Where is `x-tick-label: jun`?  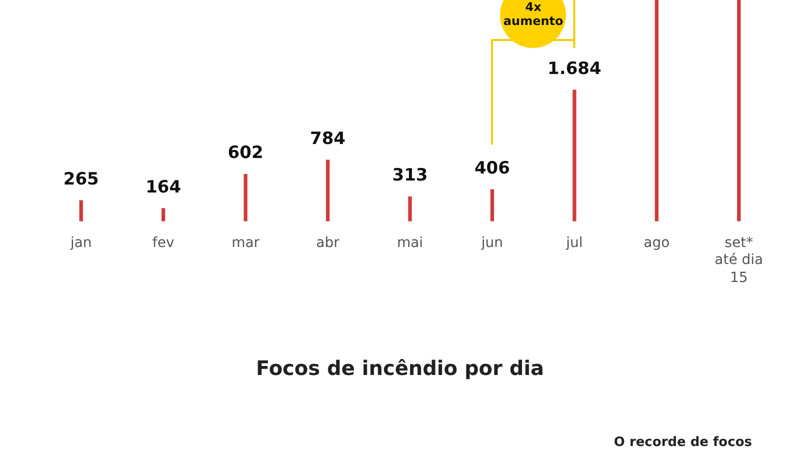 x-tick-label: jun is located at coordinates (492, 243).